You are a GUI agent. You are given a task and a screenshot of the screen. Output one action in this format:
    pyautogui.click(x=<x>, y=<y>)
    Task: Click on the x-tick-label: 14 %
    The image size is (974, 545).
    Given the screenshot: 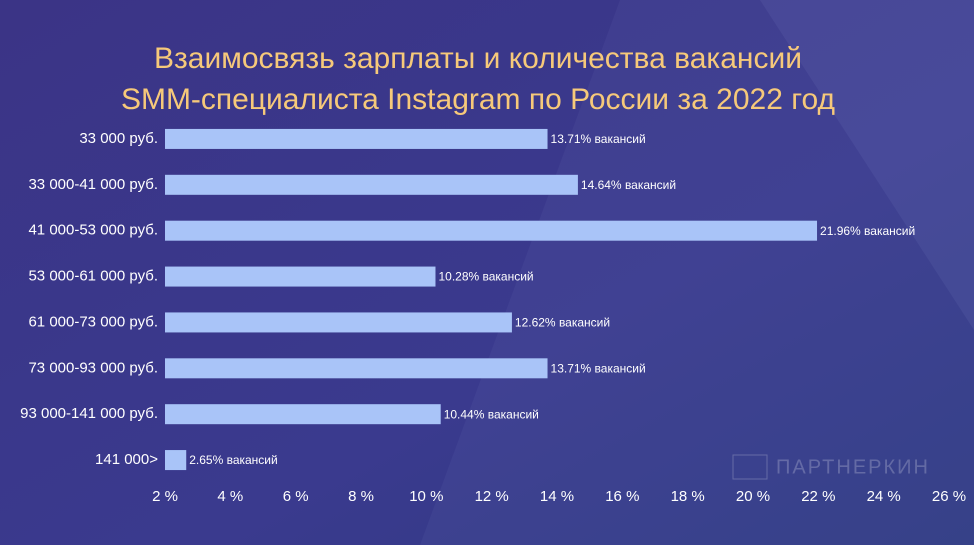 What is the action you would take?
    pyautogui.click(x=557, y=496)
    